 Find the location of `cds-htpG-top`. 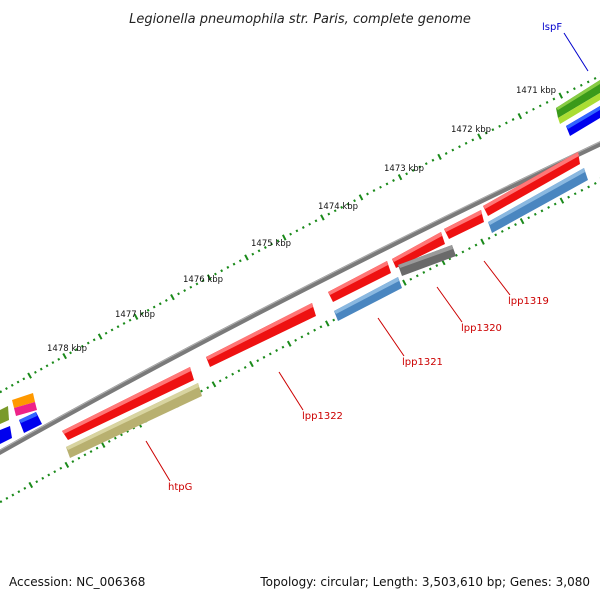

cds-htpG-top is located at coordinates (126, 400).